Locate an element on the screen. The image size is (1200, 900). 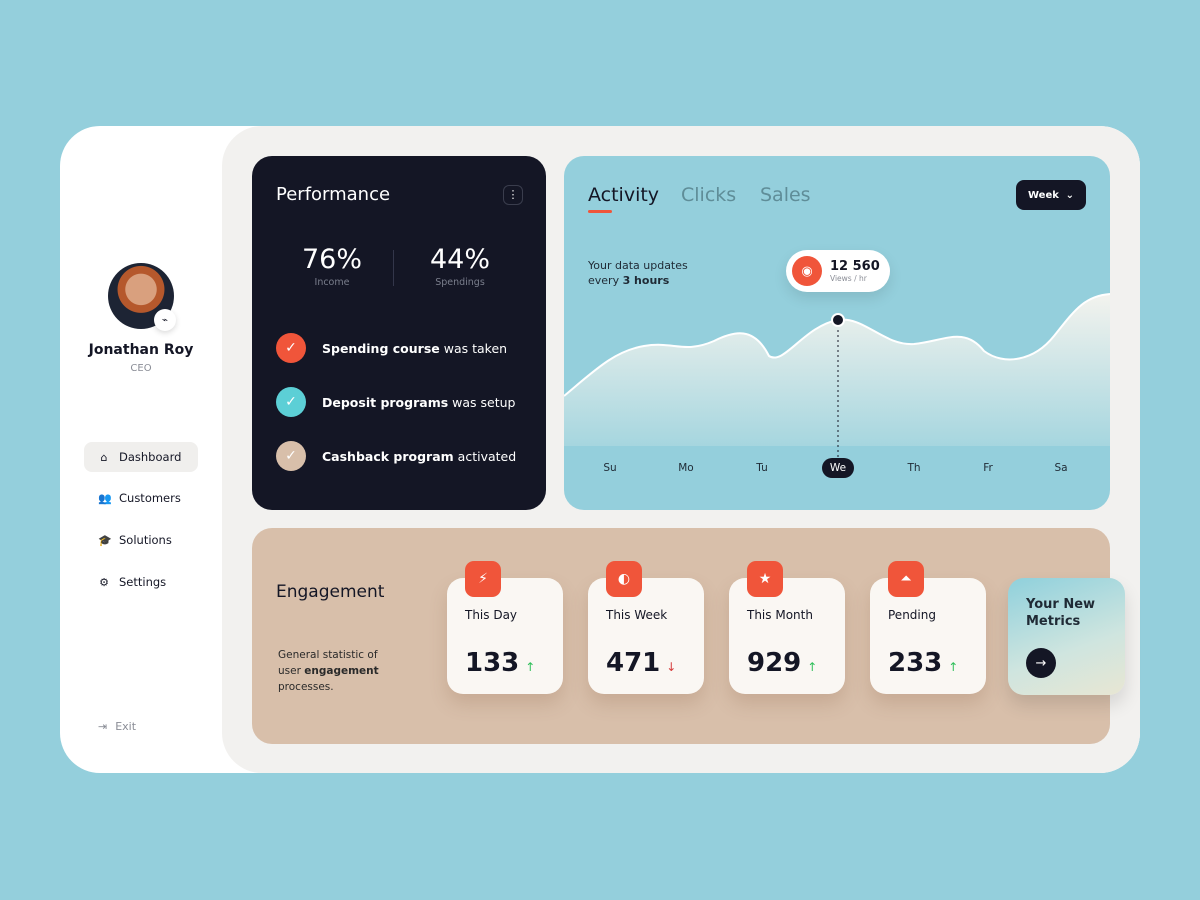
update-text: Your data updates is located at coordinates (638, 265).